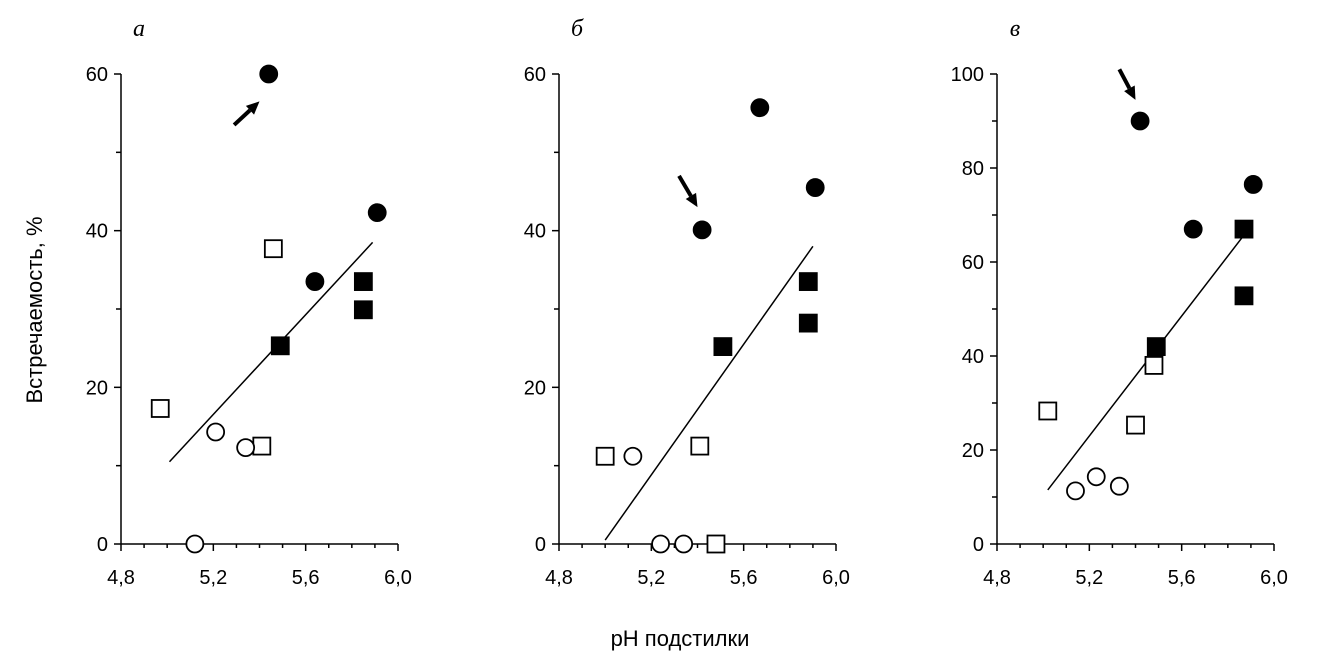 The image size is (1339, 671). What do you see at coordinates (34, 309) in the screenshot?
I see `y-axis-title: Встречаемость, %` at bounding box center [34, 309].